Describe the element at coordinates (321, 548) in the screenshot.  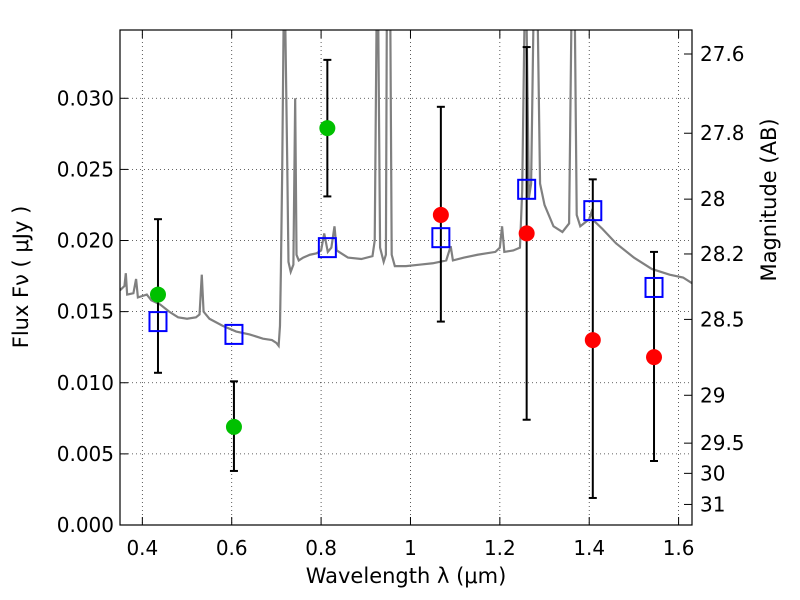
I see `x-tick-label: 0.8` at that location.